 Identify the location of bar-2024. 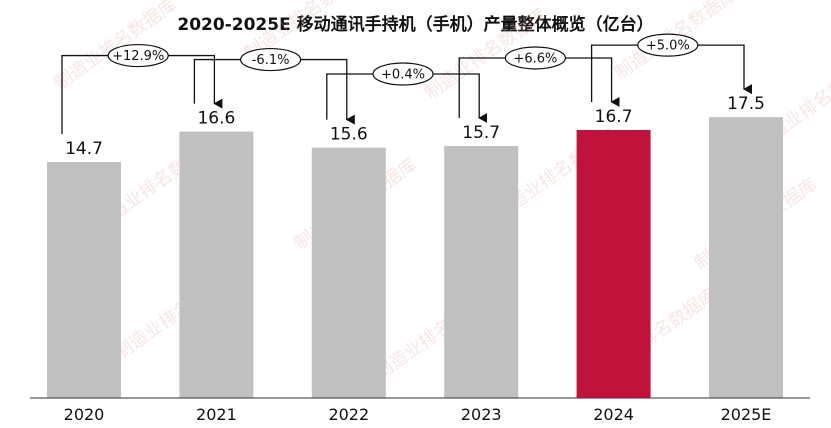
(613, 263).